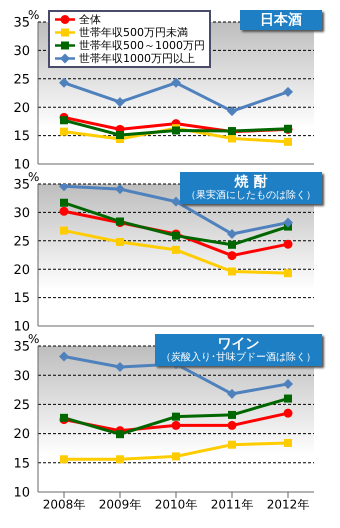  Describe the element at coordinates (238, 358) in the screenshot. I see `text: （炭酸入り･甘味ブドー酒は除く）` at that location.